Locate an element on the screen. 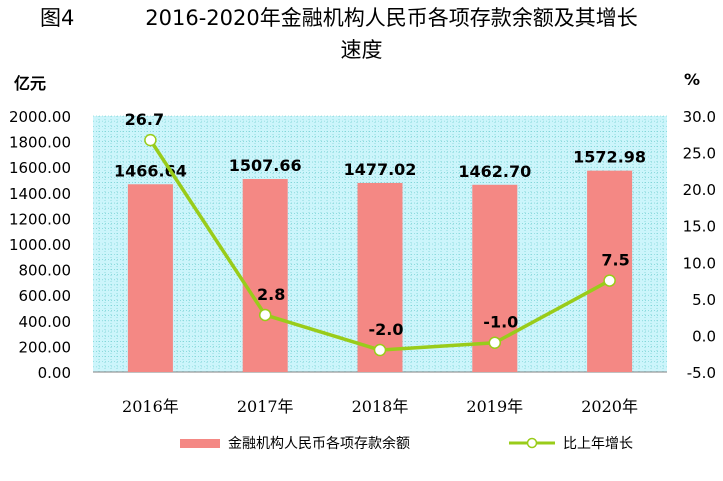 This screenshot has width=723, height=481. right-axis-tick-label: 10.0 is located at coordinates (699, 263).